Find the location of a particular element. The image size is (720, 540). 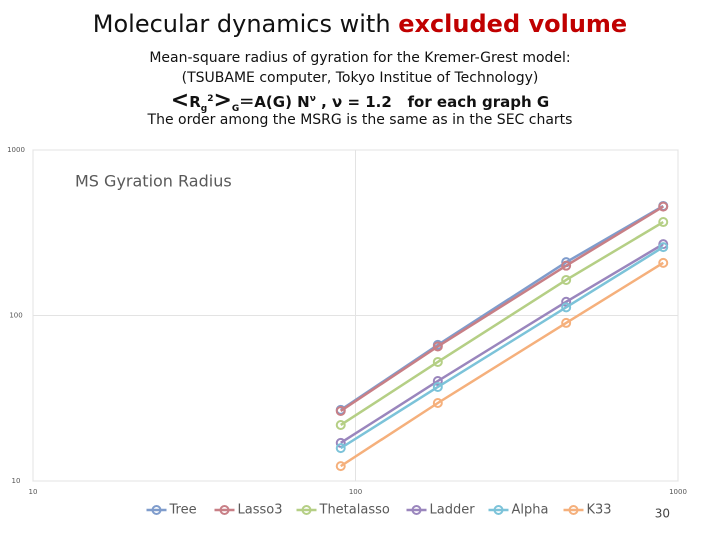

legend-label: Lasso3 is located at coordinates (260, 510).